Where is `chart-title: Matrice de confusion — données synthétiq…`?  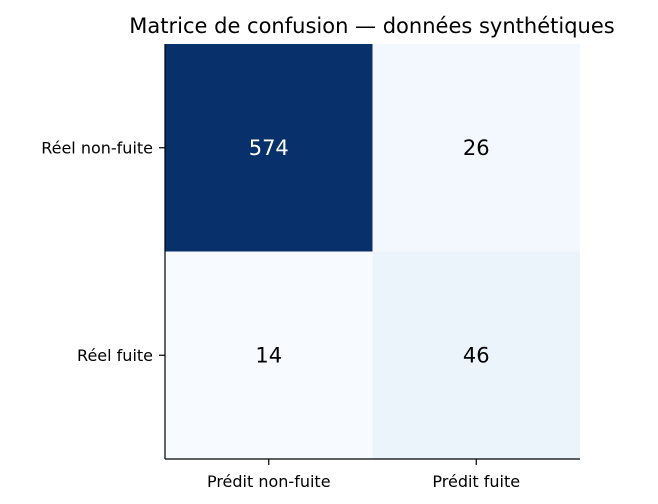 chart-title: Matrice de confusion — données synthétiq… is located at coordinates (371, 26).